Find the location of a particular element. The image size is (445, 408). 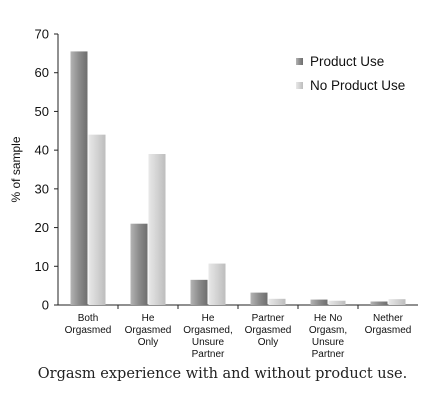

x-category-label: He Orgasmed, Unsure Partner is located at coordinates (207, 336).